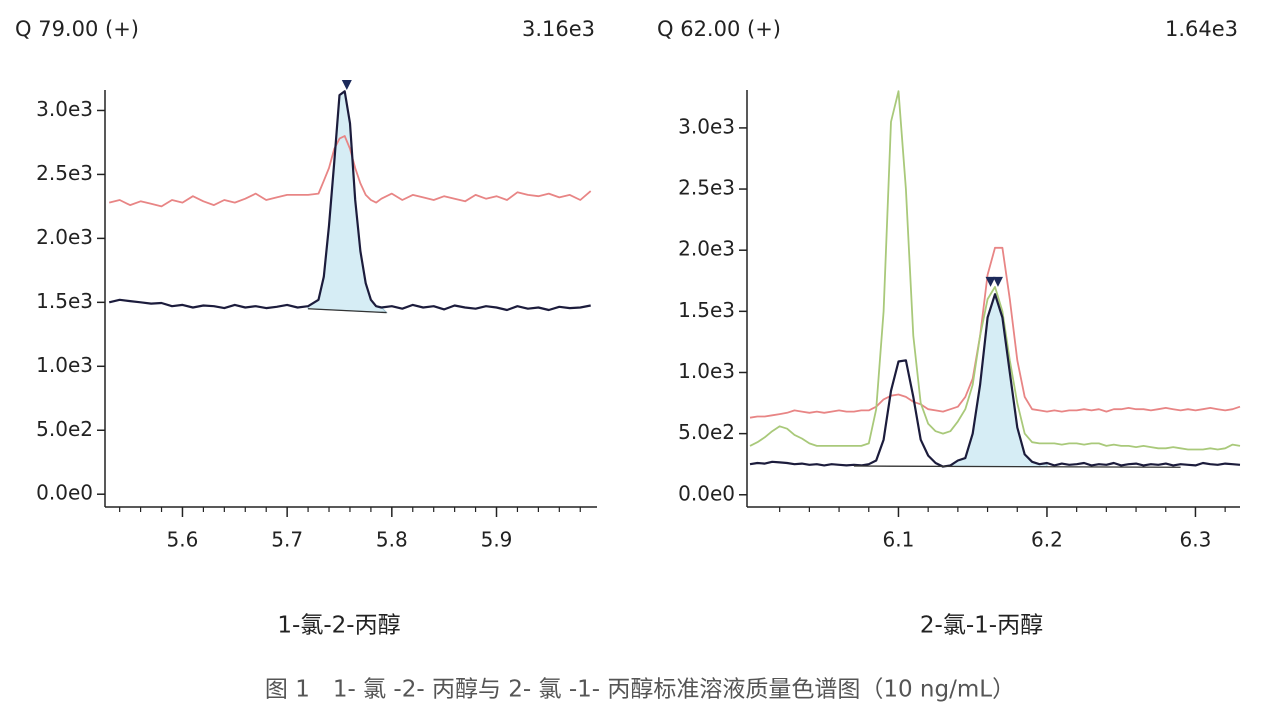 This screenshot has width=1280, height=720. I want to click on x-tick-label: 6.3, so click(1196, 540).